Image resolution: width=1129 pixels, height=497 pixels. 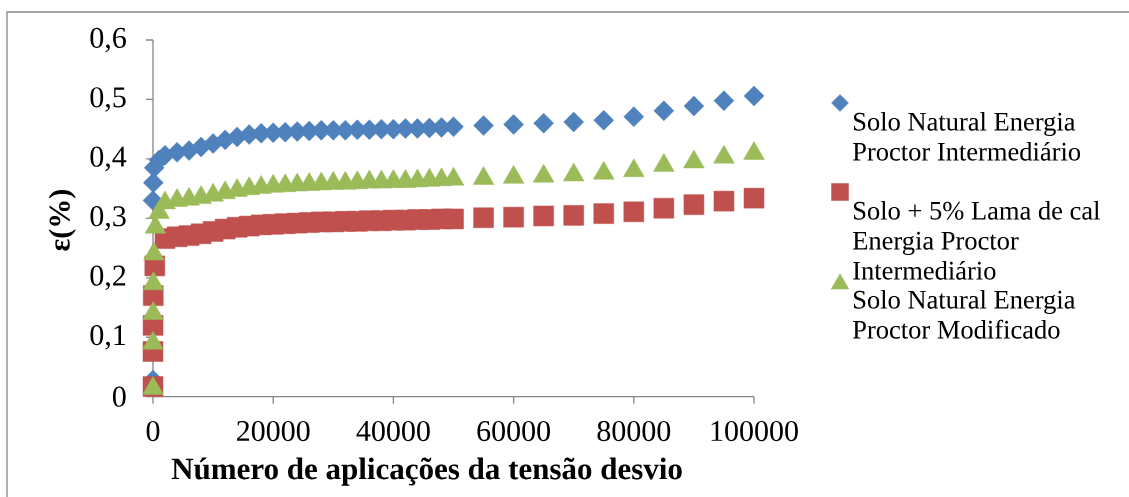 What do you see at coordinates (634, 431) in the screenshot?
I see `x-tick-label: 80000` at bounding box center [634, 431].